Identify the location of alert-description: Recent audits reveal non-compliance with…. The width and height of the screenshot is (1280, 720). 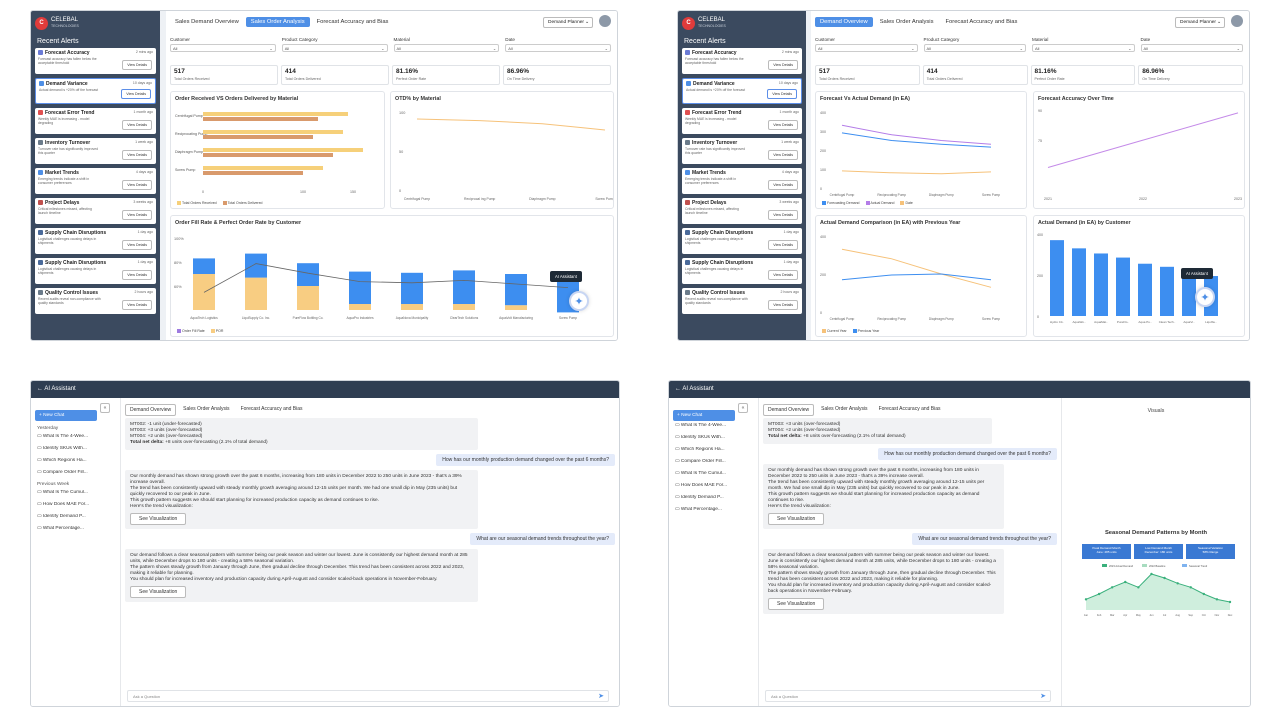
(716, 301).